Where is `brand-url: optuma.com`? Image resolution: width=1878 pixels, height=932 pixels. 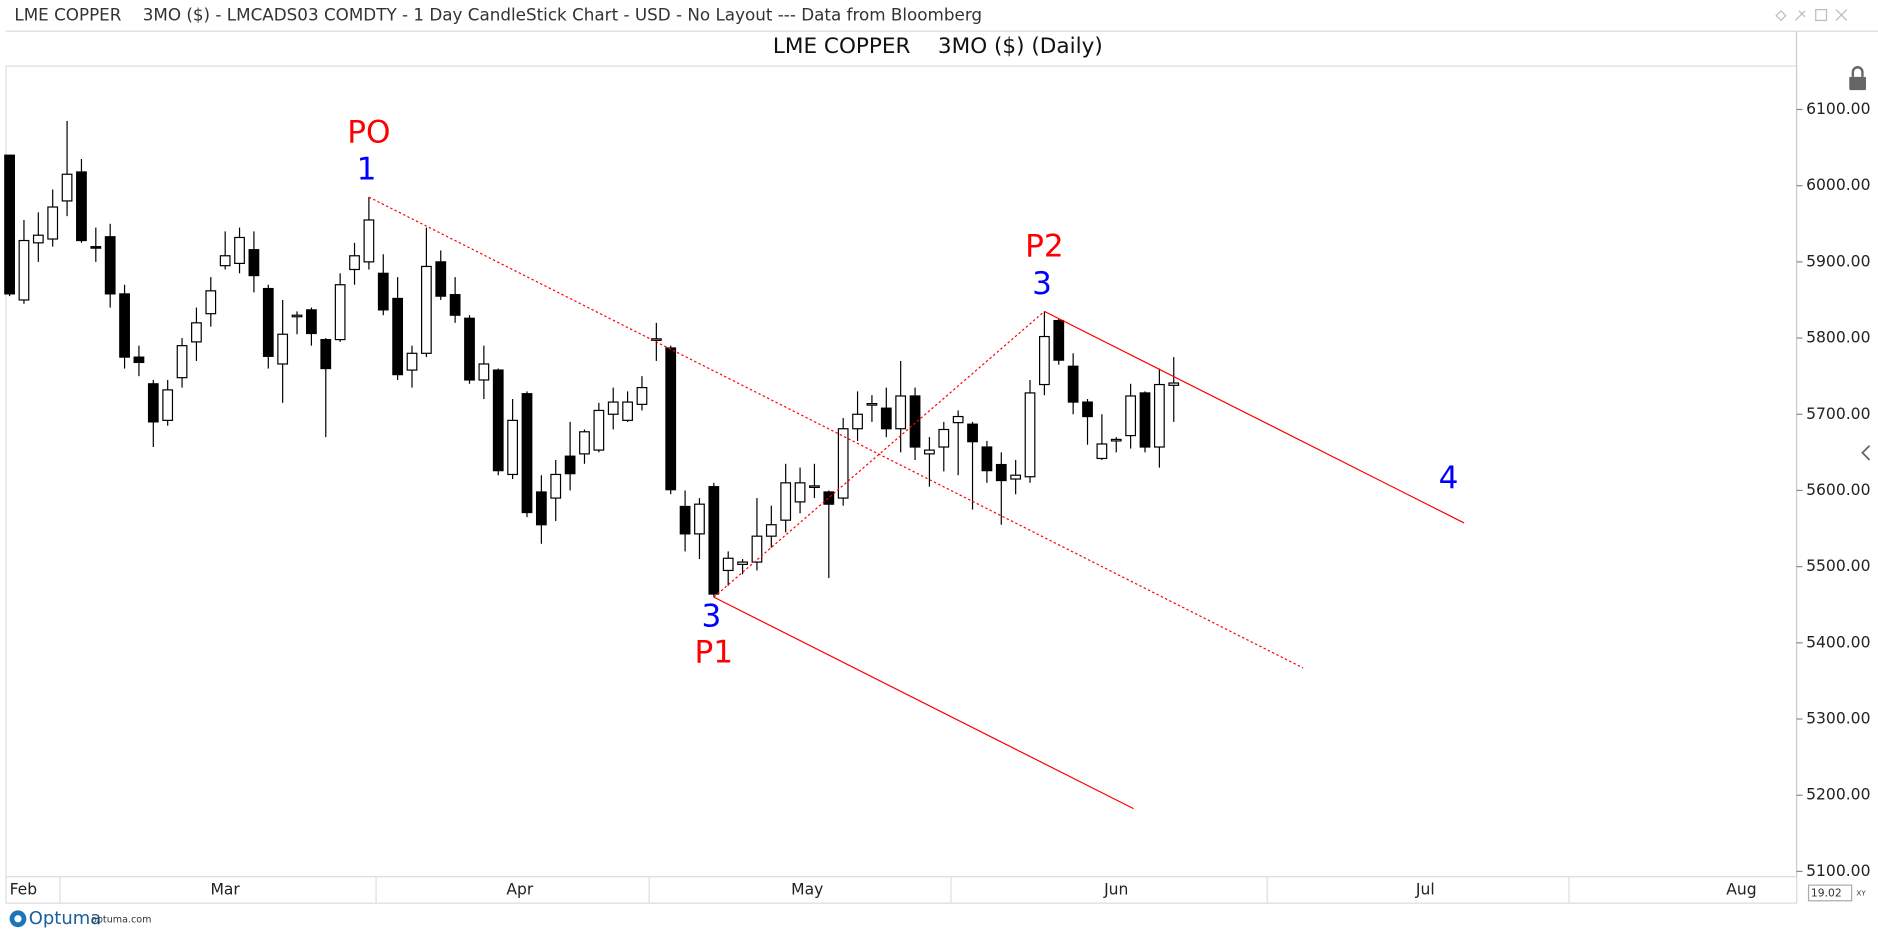 brand-url: optuma.com is located at coordinates (121, 919).